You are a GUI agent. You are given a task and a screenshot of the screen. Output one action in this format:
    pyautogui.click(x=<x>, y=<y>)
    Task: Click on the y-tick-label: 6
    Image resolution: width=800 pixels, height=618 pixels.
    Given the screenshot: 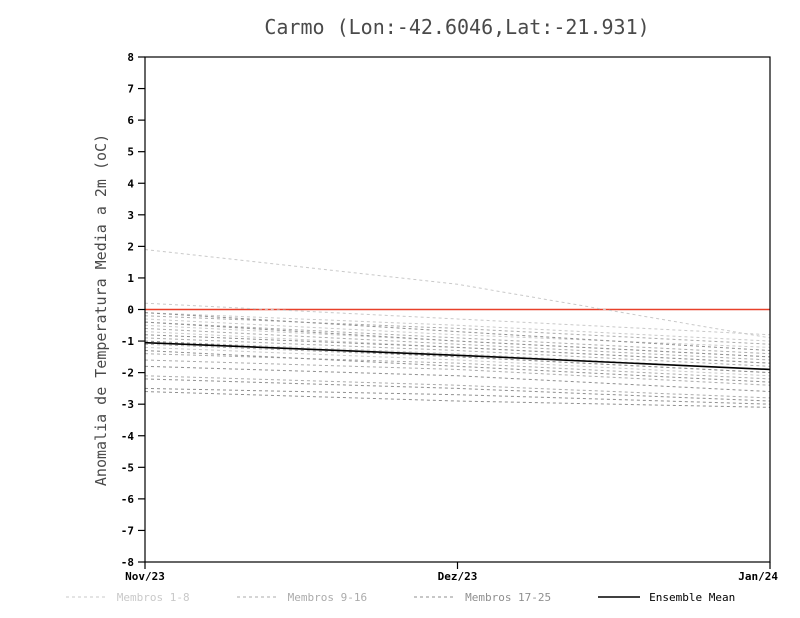 What is the action you would take?
    pyautogui.click(x=130, y=120)
    